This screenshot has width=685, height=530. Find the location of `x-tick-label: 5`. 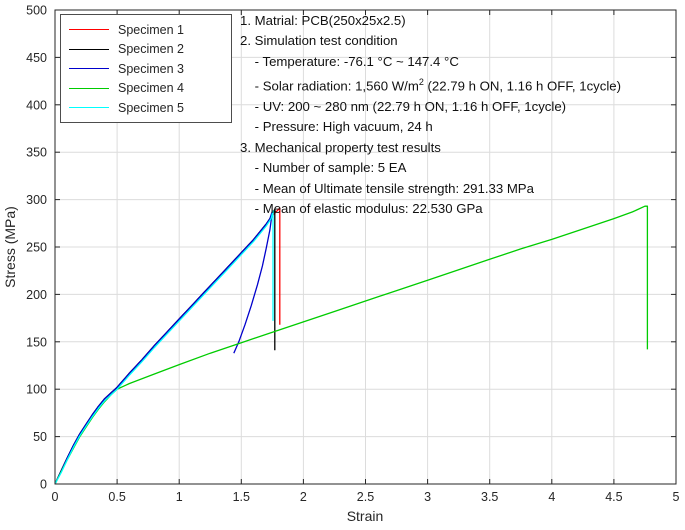

x-tick-label: 5 is located at coordinates (676, 497).